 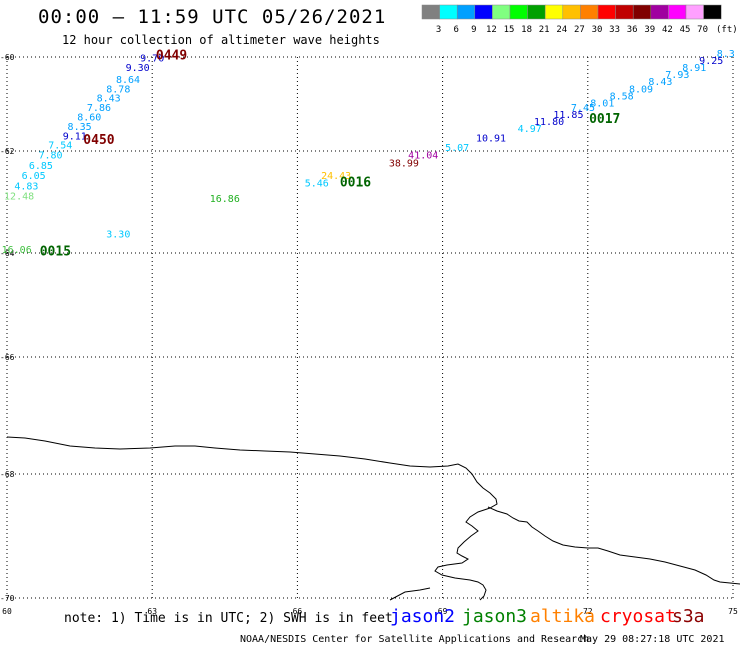 I want to click on wave-height-label: 4.97, so click(x=530, y=129).